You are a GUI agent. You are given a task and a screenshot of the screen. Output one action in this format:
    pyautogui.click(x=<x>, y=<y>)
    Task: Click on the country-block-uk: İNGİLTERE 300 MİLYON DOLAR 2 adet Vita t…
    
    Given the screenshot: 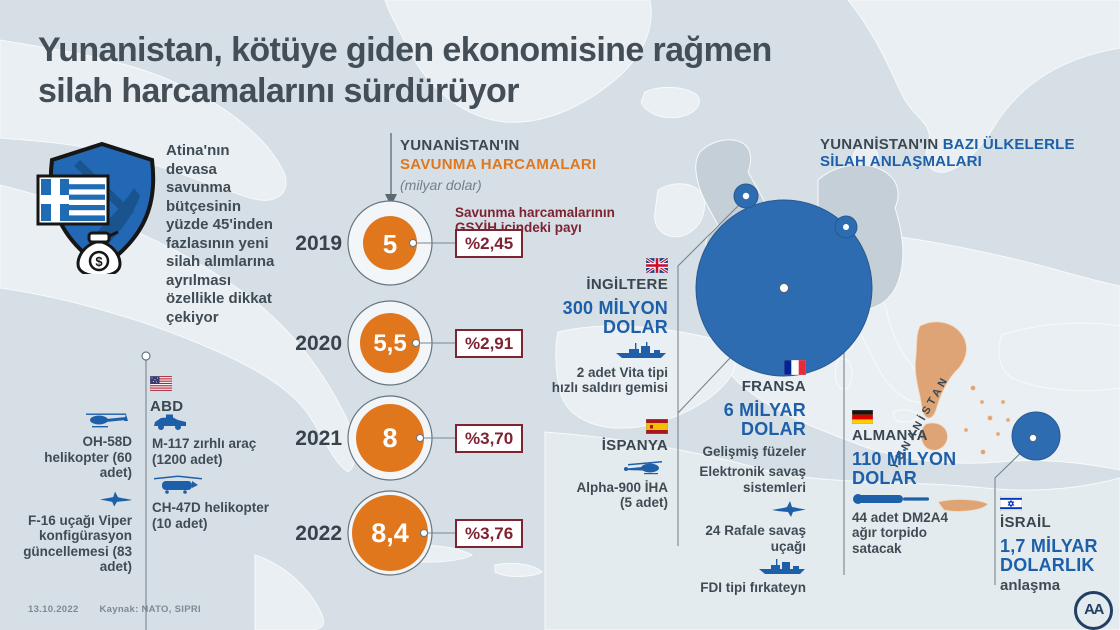 What is the action you would take?
    pyautogui.click(x=604, y=327)
    